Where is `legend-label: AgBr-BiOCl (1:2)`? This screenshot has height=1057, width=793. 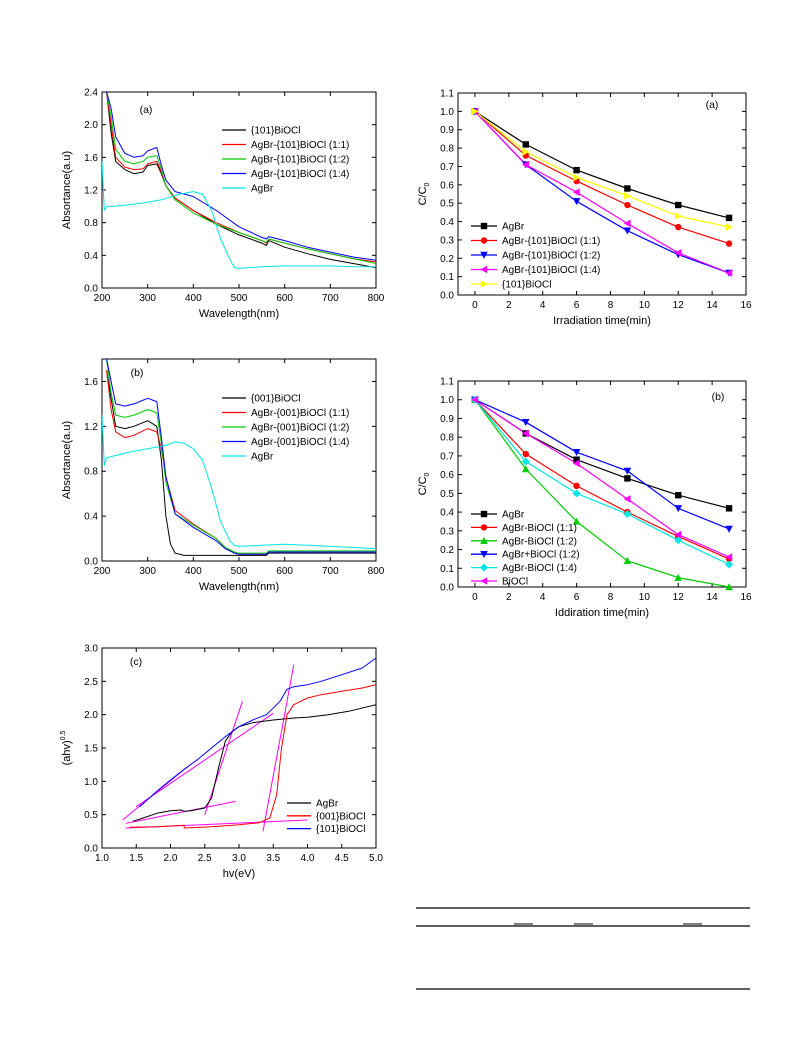 legend-label: AgBr-BiOCl (1:2) is located at coordinates (539, 541).